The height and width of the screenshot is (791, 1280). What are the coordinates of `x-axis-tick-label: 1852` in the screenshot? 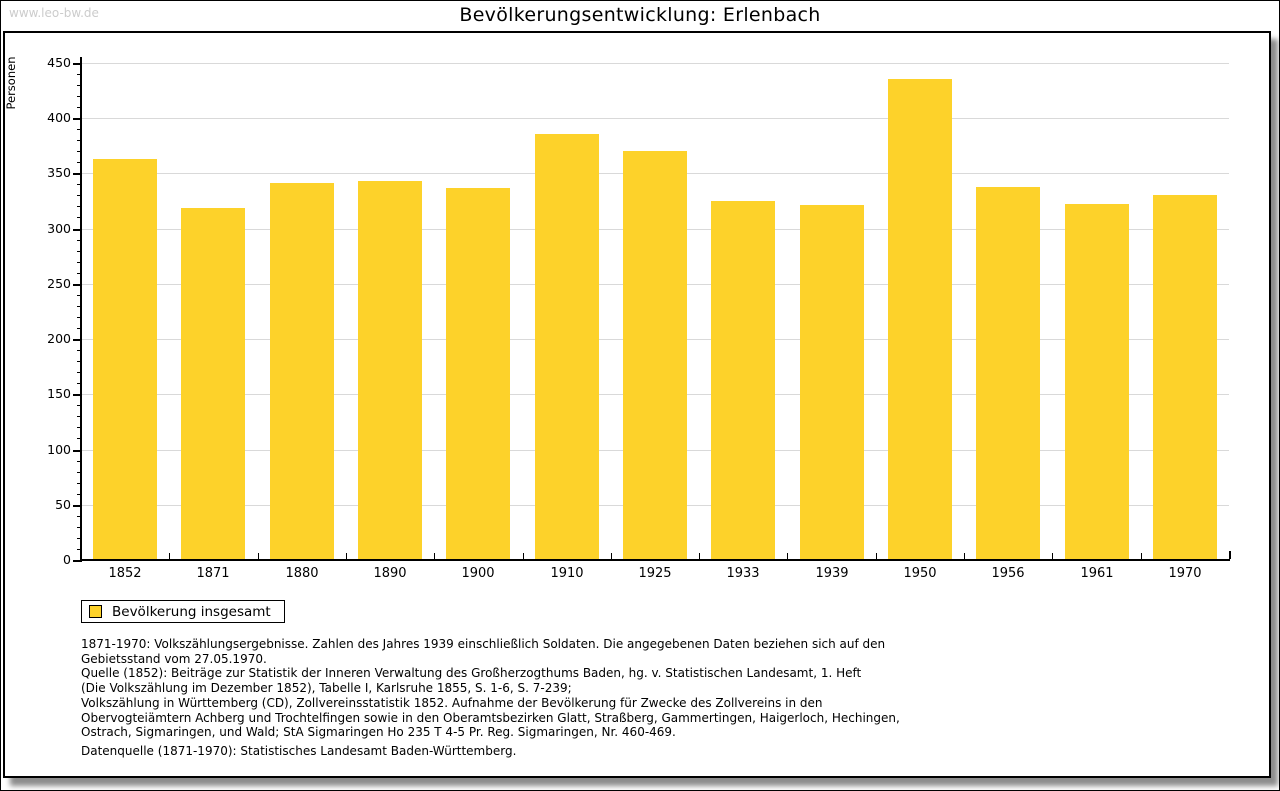 It's located at (125, 573).